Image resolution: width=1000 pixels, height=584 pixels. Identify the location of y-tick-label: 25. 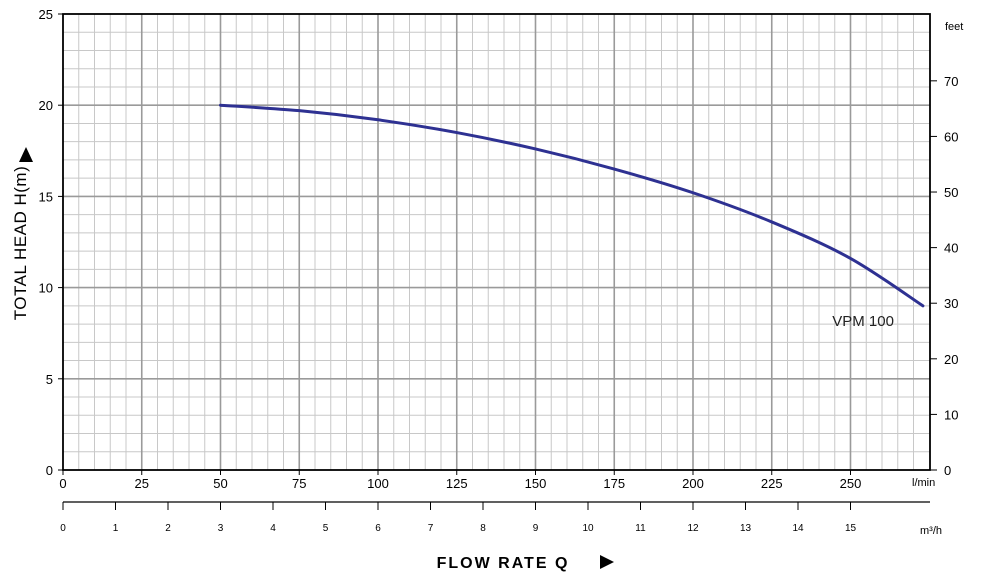
(46, 14).